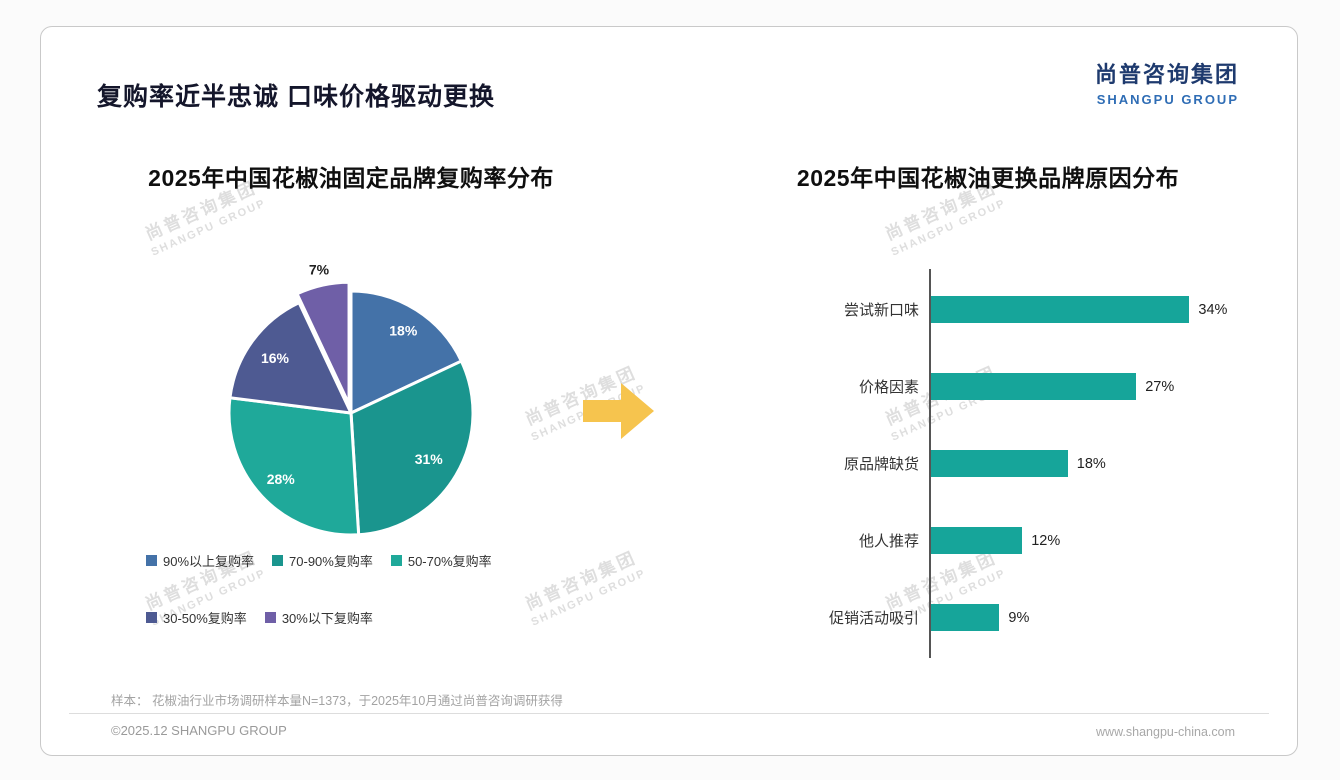  I want to click on legend-item: 30%以下复购率, so click(318, 617).